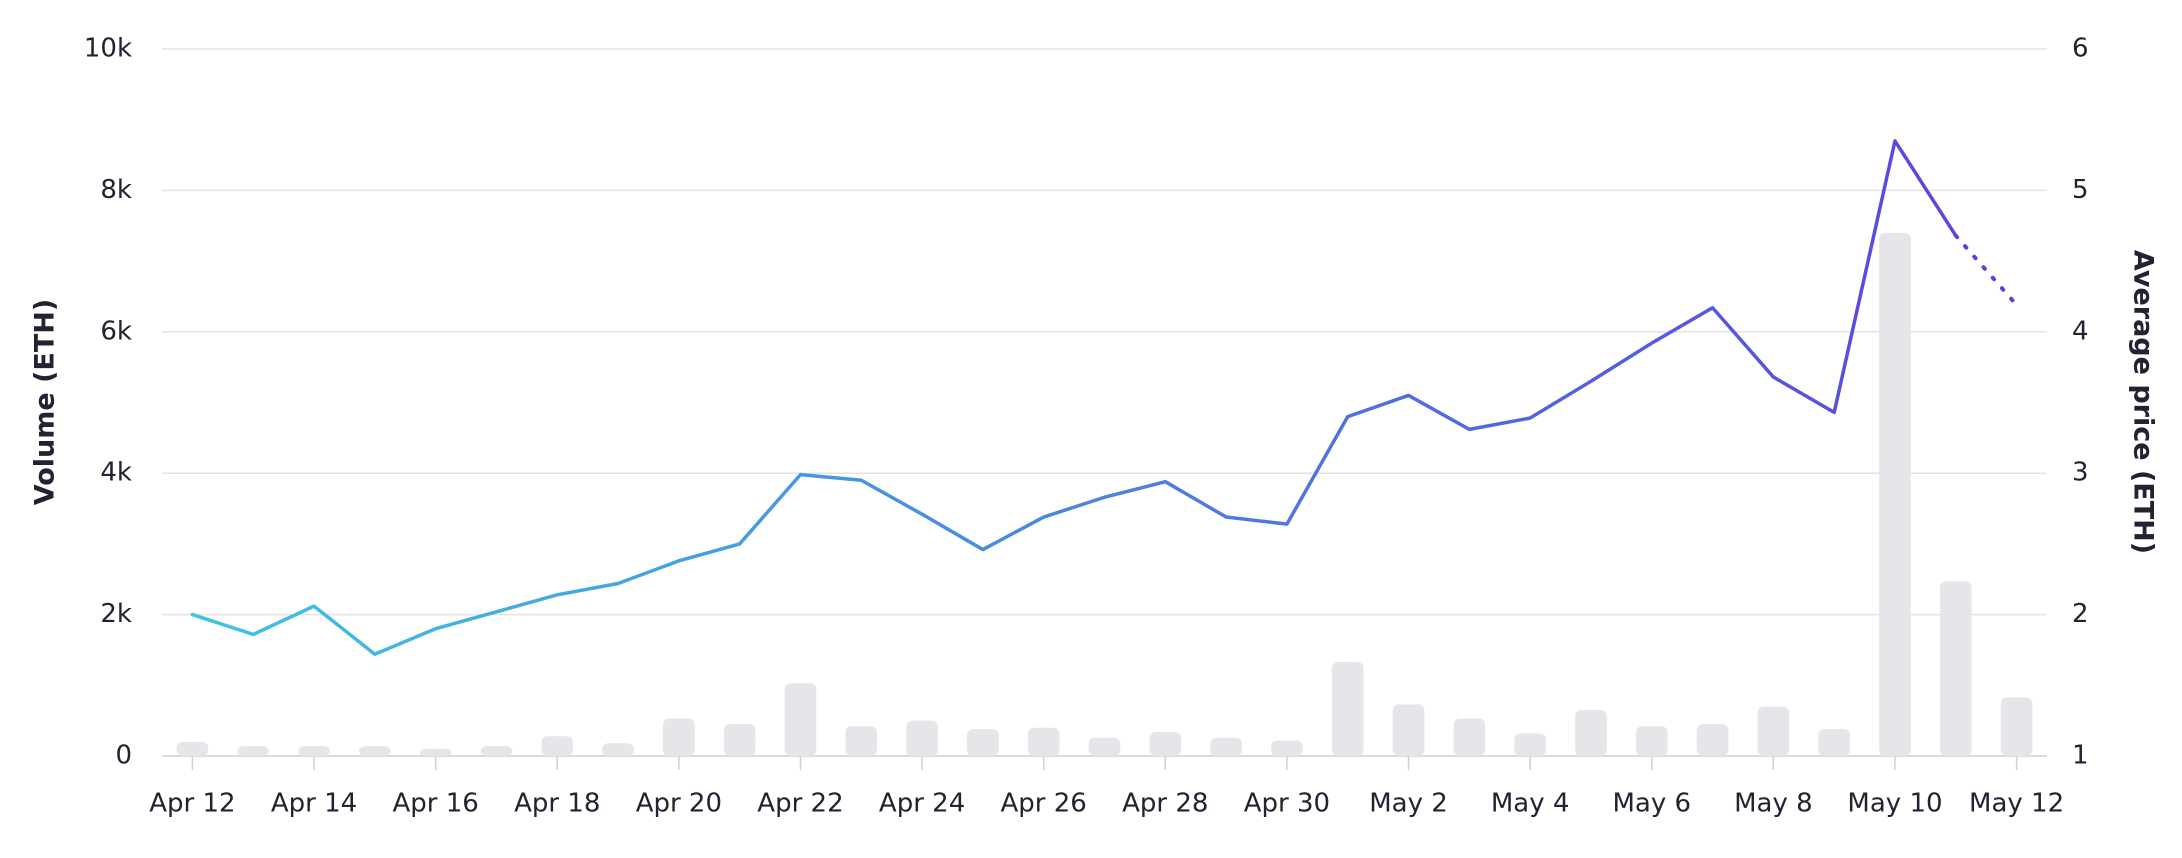  Describe the element at coordinates (116, 190) in the screenshot. I see `y-tick-label: 8k` at that location.